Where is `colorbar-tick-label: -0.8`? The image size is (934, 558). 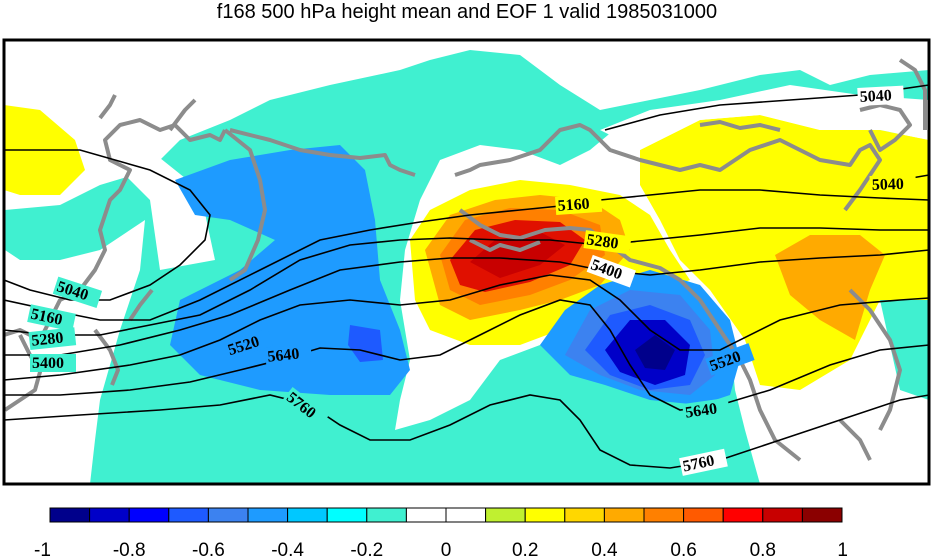
colorbar-tick-label: -0.8 is located at coordinates (129, 549).